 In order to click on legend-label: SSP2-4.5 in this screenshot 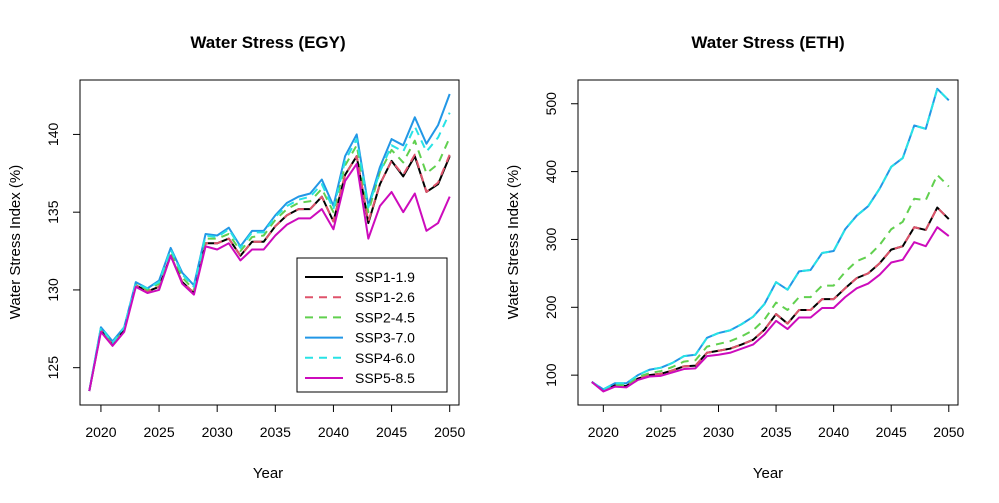, I will do `click(385, 317)`.